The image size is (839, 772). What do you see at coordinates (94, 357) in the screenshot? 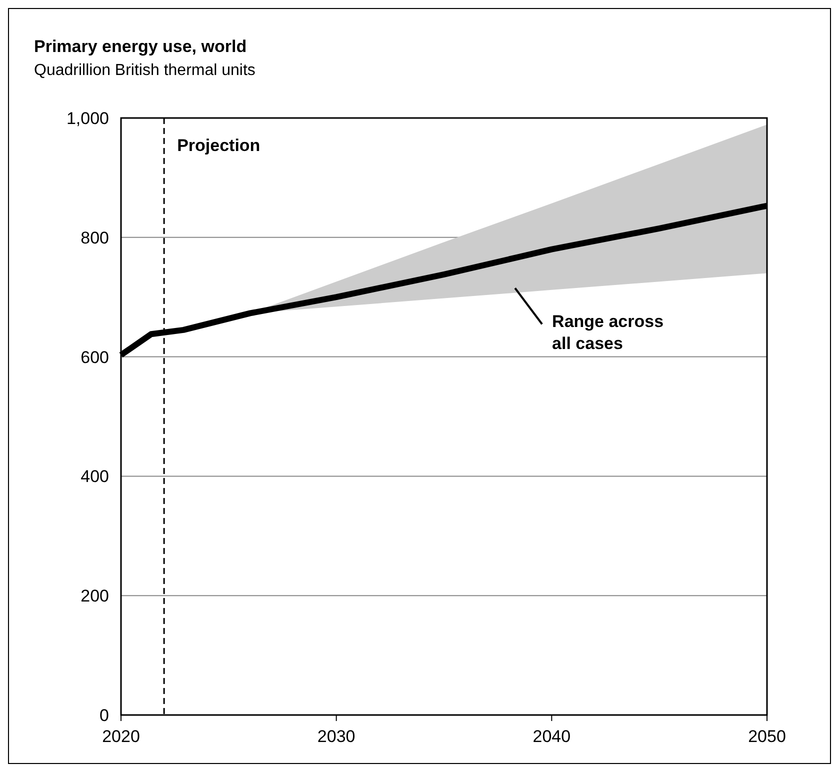
I see `y-tick-label: 600` at bounding box center [94, 357].